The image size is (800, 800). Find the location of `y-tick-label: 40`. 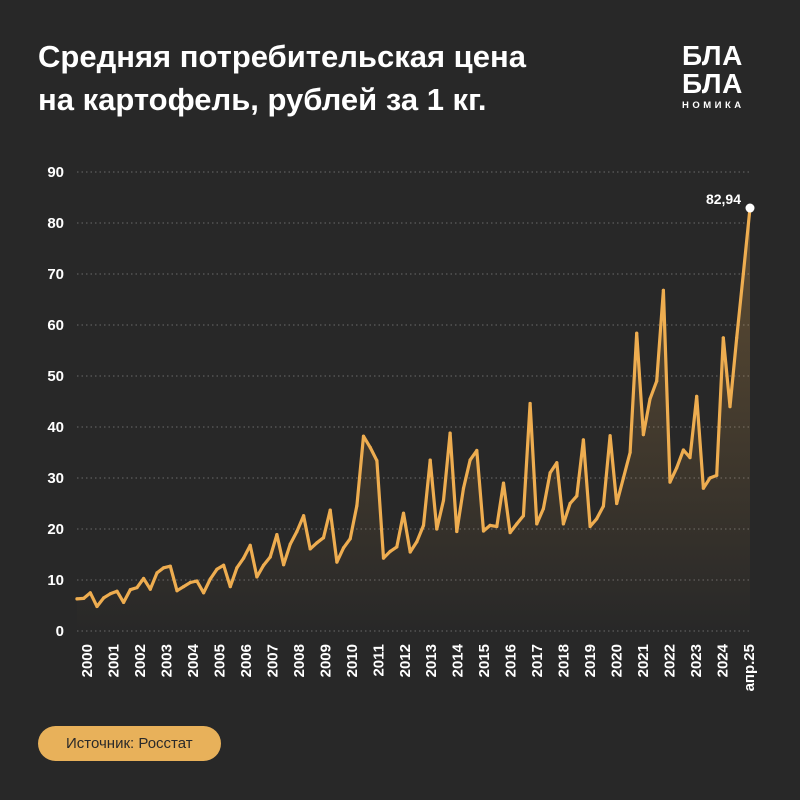

y-tick-label: 40 is located at coordinates (55, 427).